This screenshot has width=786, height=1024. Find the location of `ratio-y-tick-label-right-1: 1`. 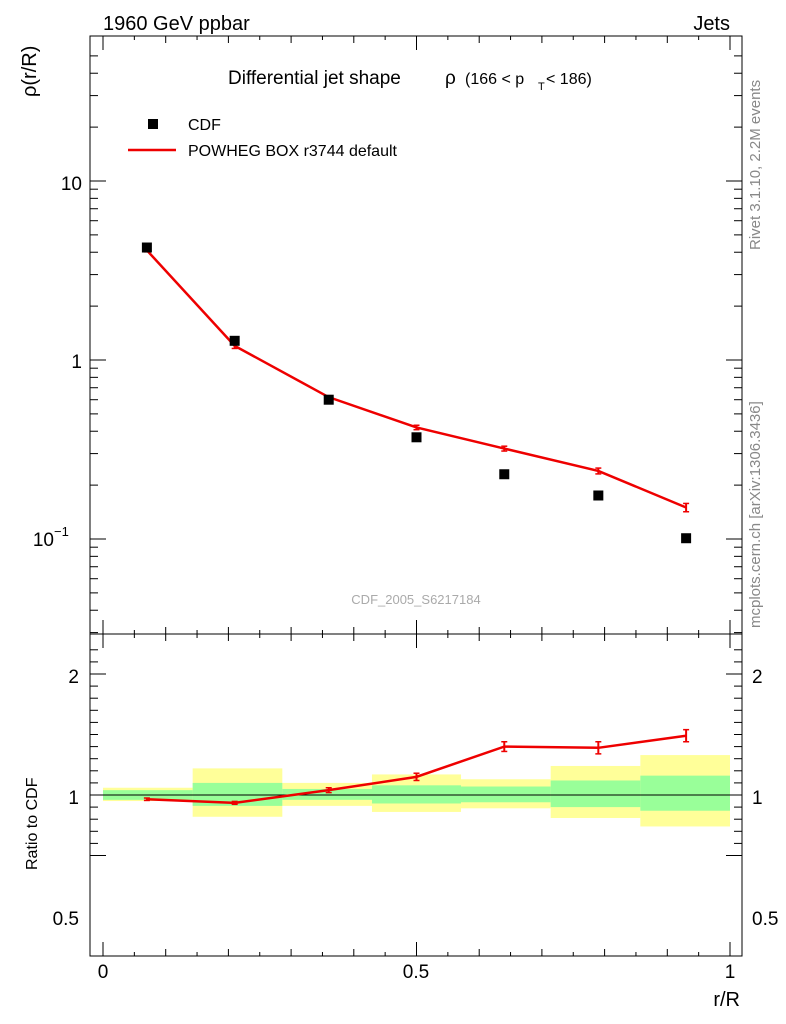

ratio-y-tick-label-right-1: 1 is located at coordinates (757, 798).